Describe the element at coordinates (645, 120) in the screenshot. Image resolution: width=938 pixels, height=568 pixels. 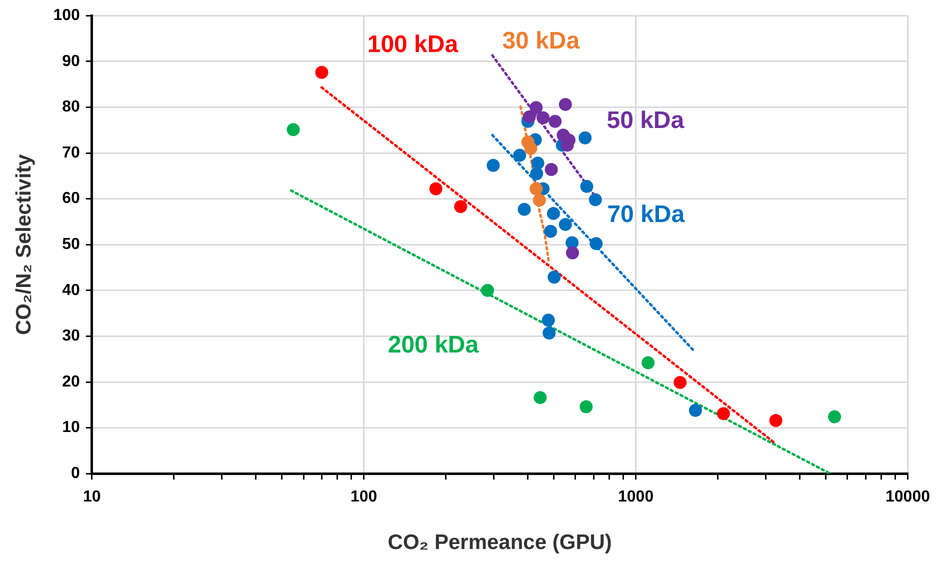
I see `series-label: 50 kDa` at that location.